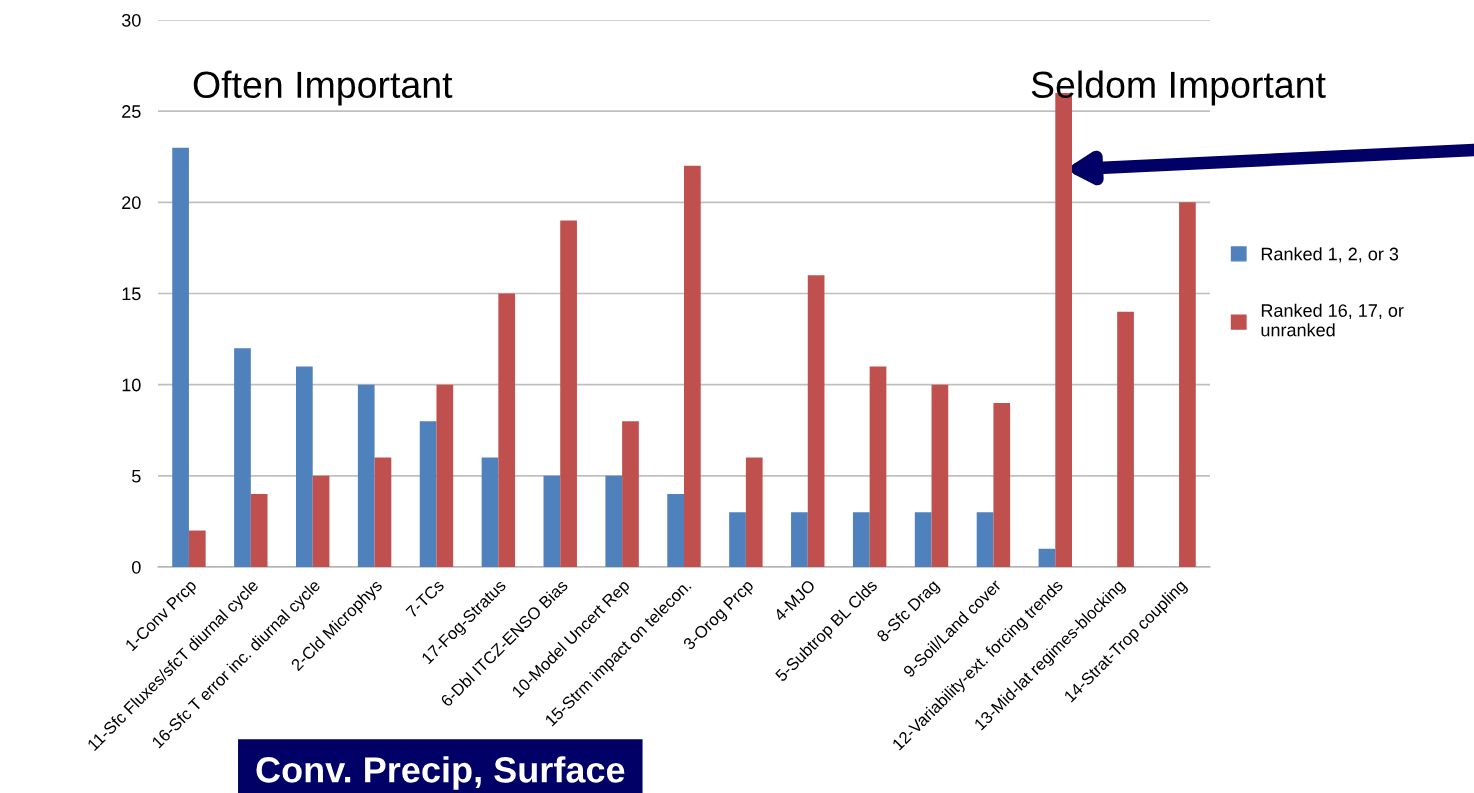 Image resolution: width=1474 pixels, height=793 pixels. Describe the element at coordinates (323, 88) in the screenshot. I see `annotation: Often Important` at that location.